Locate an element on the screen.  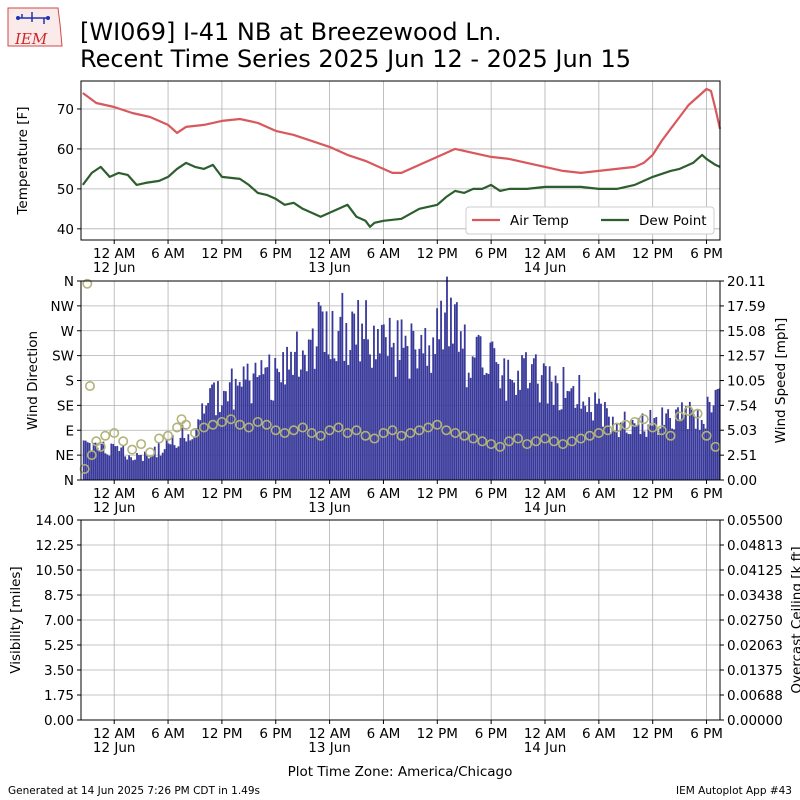
air-temp-line is located at coordinates (402, 130).